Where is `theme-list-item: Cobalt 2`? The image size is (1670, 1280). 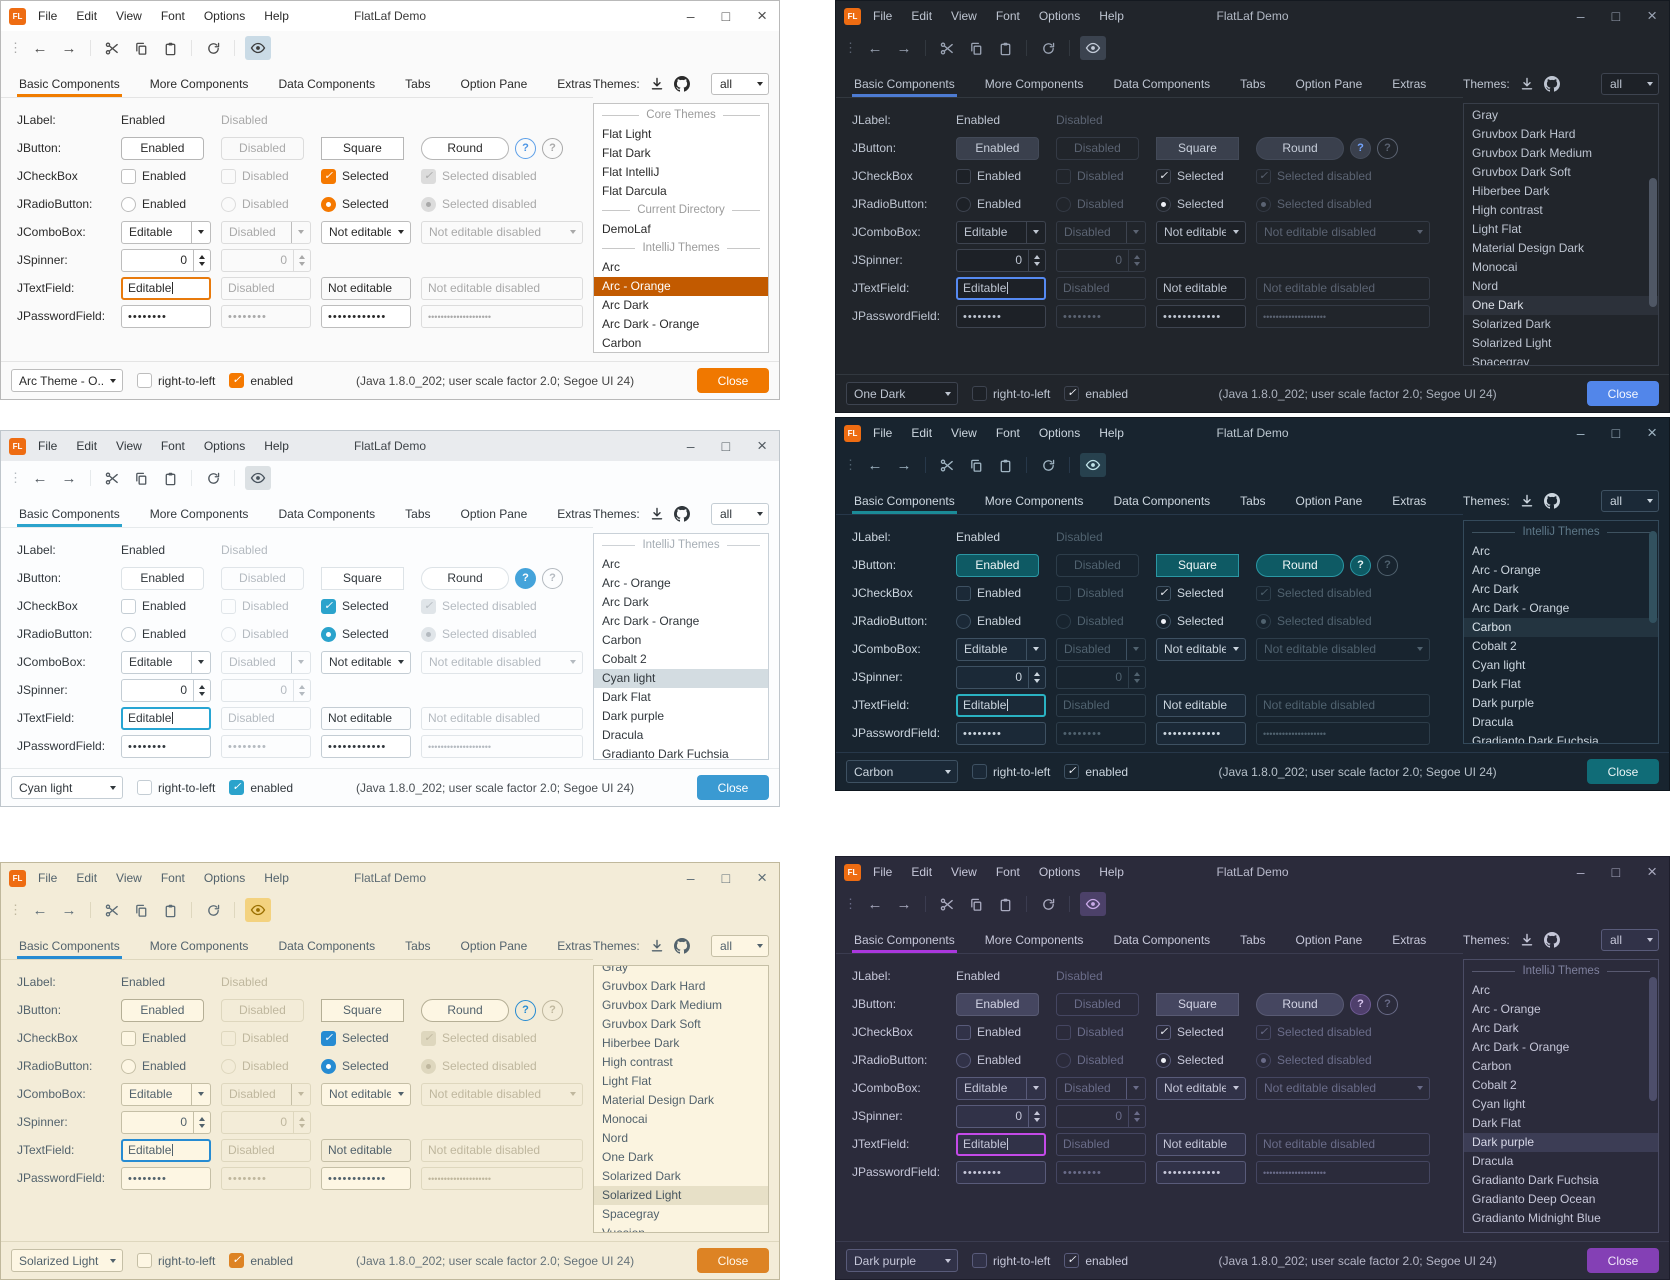 theme-list-item: Cobalt 2 is located at coordinates (1494, 646).